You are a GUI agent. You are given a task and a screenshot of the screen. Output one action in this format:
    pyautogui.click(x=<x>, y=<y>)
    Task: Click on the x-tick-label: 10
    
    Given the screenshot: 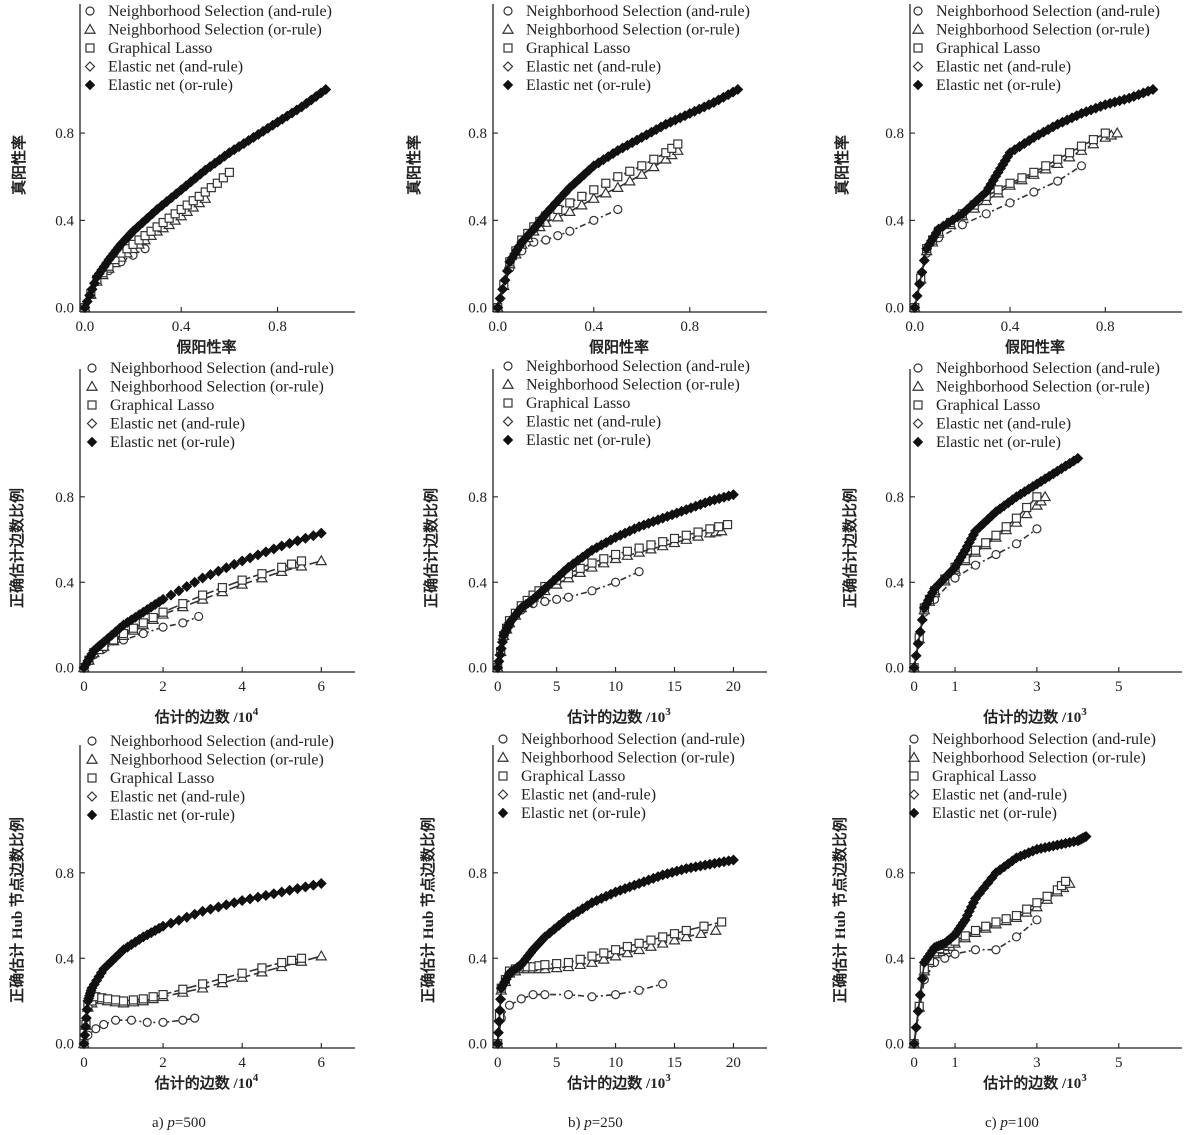 What is the action you would take?
    pyautogui.click(x=615, y=687)
    